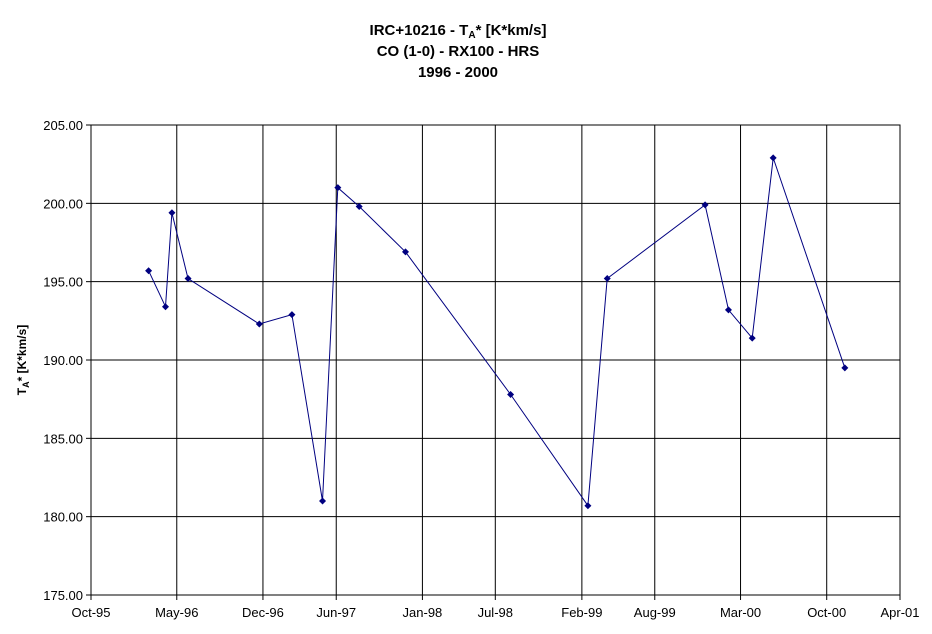  I want to click on y-tick-label: 190.00, so click(63, 360).